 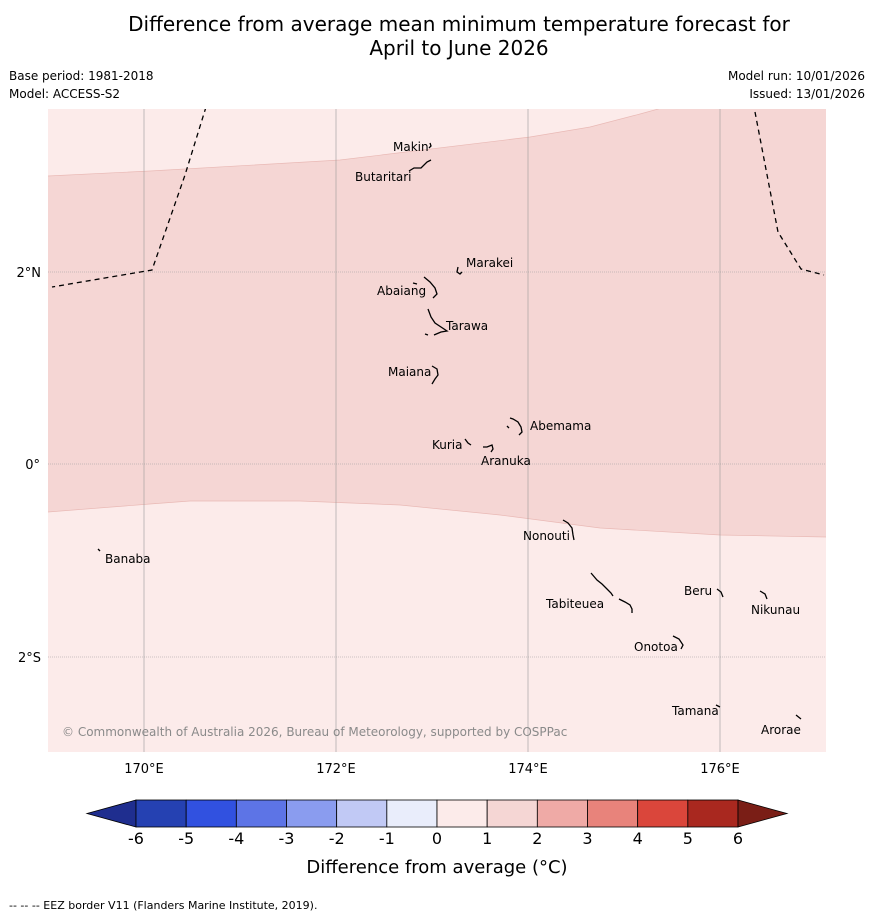 What do you see at coordinates (775, 610) in the screenshot?
I see `island-label-nikunau: Nikunau` at bounding box center [775, 610].